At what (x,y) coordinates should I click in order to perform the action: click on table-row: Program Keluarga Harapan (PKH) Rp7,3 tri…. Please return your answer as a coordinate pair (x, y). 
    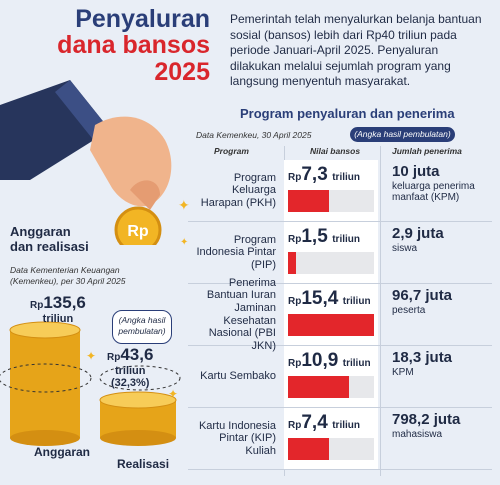
    Looking at the image, I should click on (340, 191).